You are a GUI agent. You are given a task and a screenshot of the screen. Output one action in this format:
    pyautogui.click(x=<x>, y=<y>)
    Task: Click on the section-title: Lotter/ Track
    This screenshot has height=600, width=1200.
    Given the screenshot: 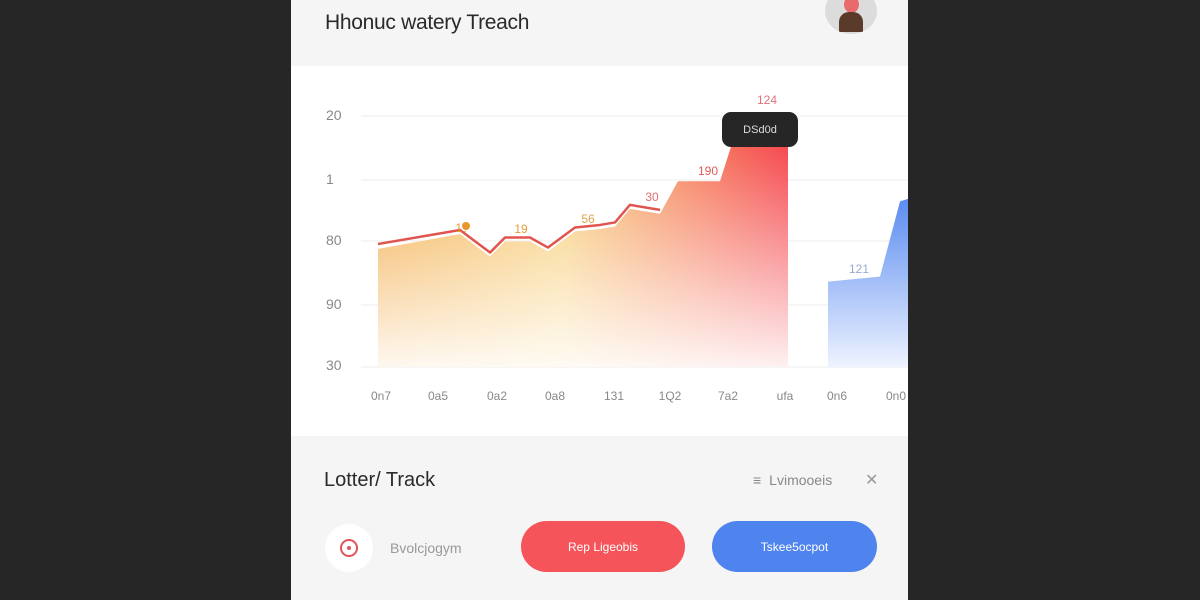 What is the action you would take?
    pyautogui.click(x=380, y=480)
    